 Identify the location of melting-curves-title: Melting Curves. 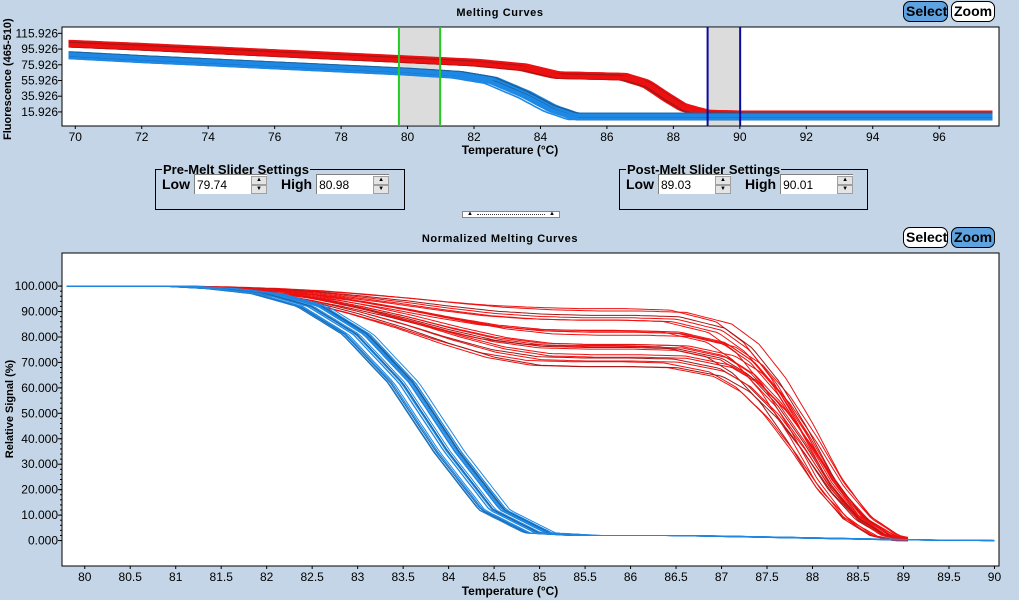
(500, 13).